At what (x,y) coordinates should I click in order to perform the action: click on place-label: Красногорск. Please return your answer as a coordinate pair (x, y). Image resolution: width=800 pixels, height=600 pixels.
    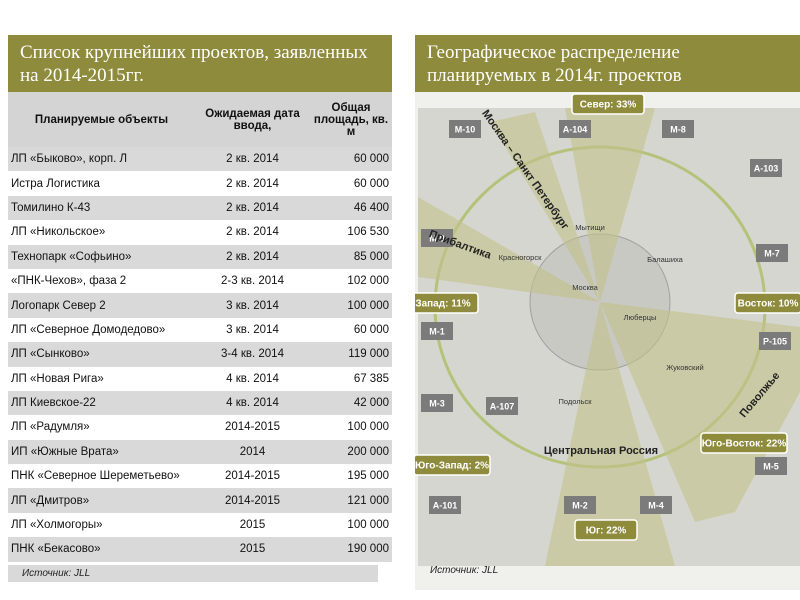
    Looking at the image, I should click on (520, 257).